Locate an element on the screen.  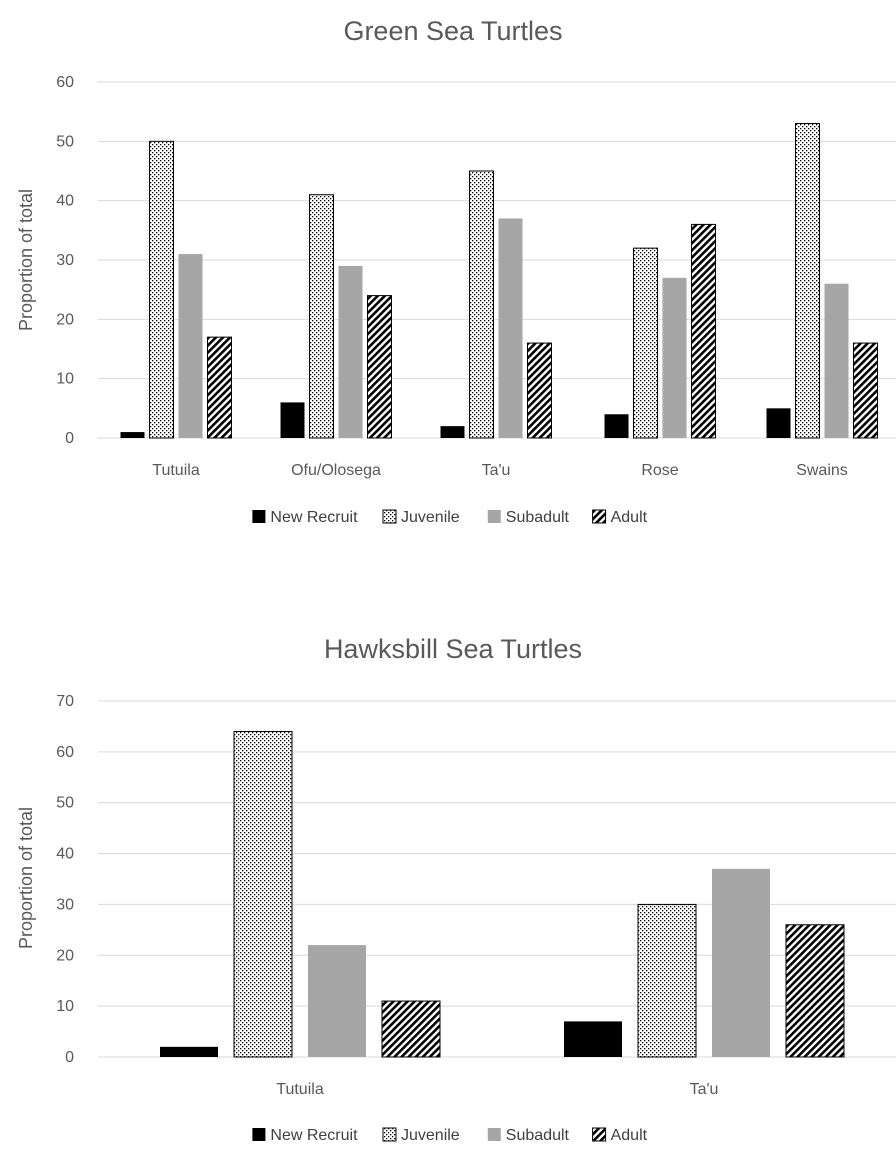
chart-title: Hawksbill Sea Turtles is located at coordinates (453, 649).